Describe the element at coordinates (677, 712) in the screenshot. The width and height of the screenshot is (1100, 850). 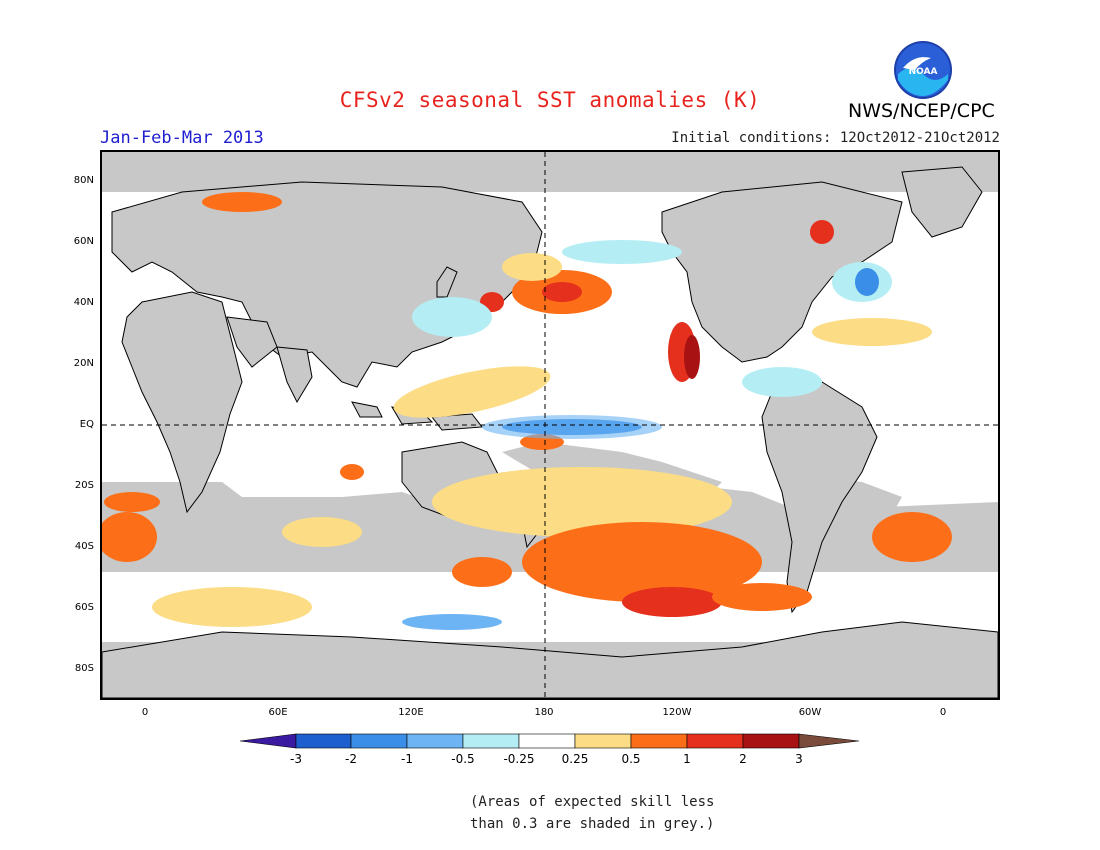
I see `lon-label: 120W` at that location.